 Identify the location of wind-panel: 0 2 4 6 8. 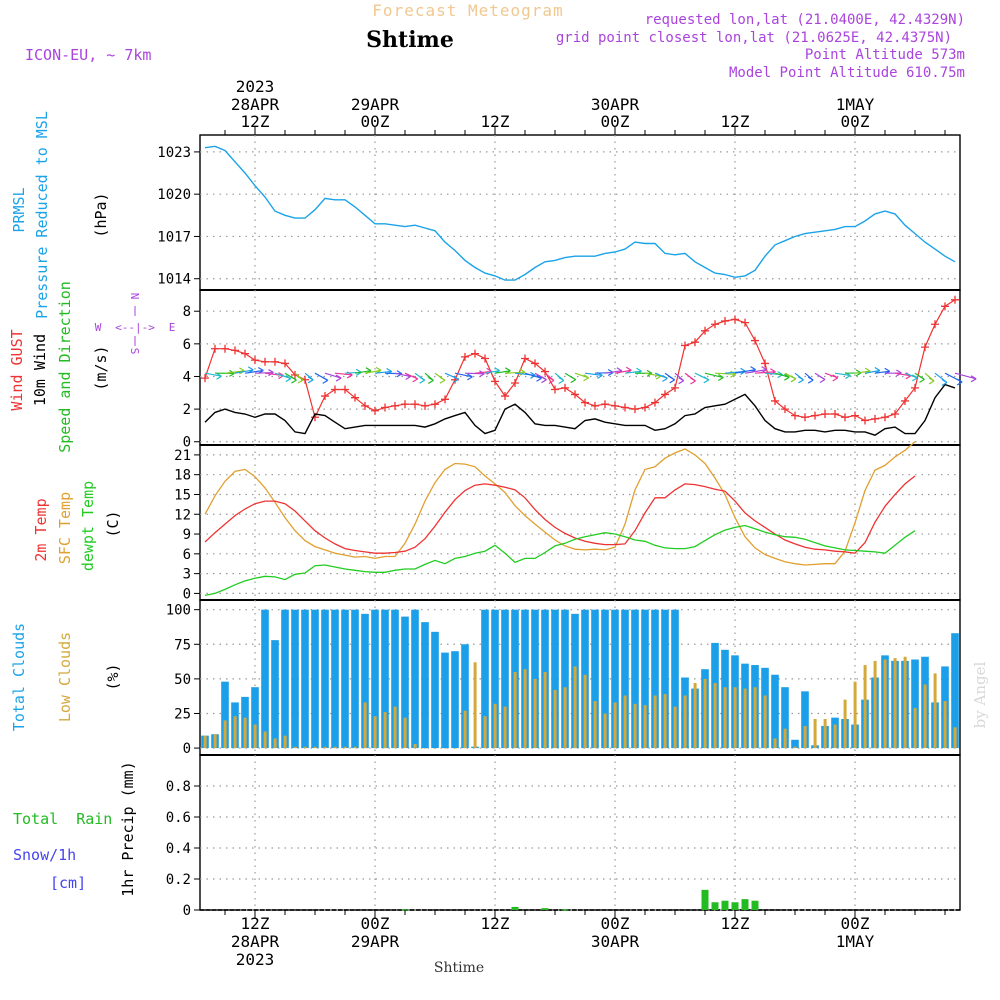
(580, 370).